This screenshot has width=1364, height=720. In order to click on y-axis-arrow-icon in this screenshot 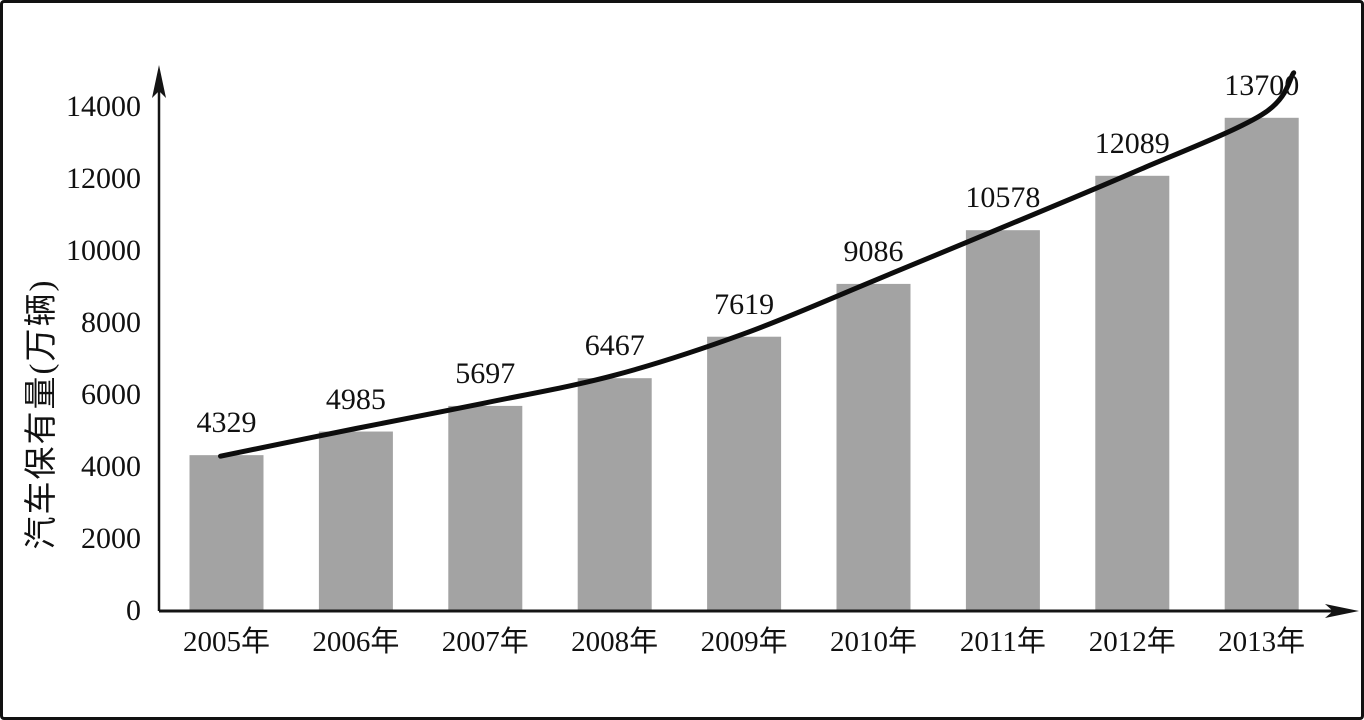, I will do `click(159, 81)`.